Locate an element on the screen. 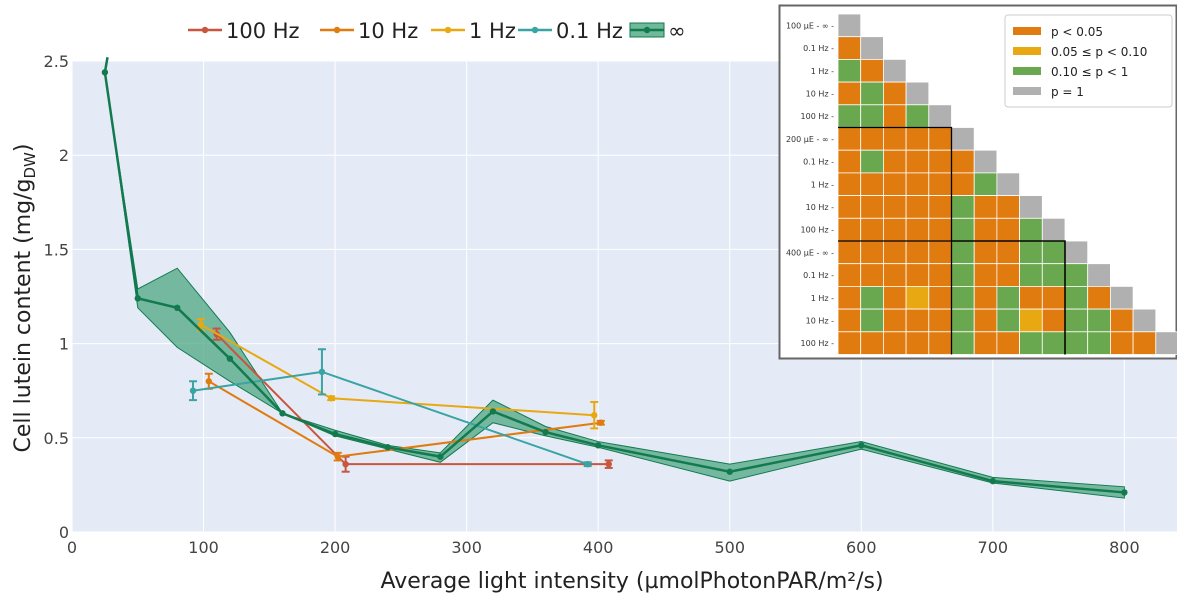 Image resolution: width=1177 pixels, height=597 pixels. legend-label: 100 Hz is located at coordinates (263, 31).